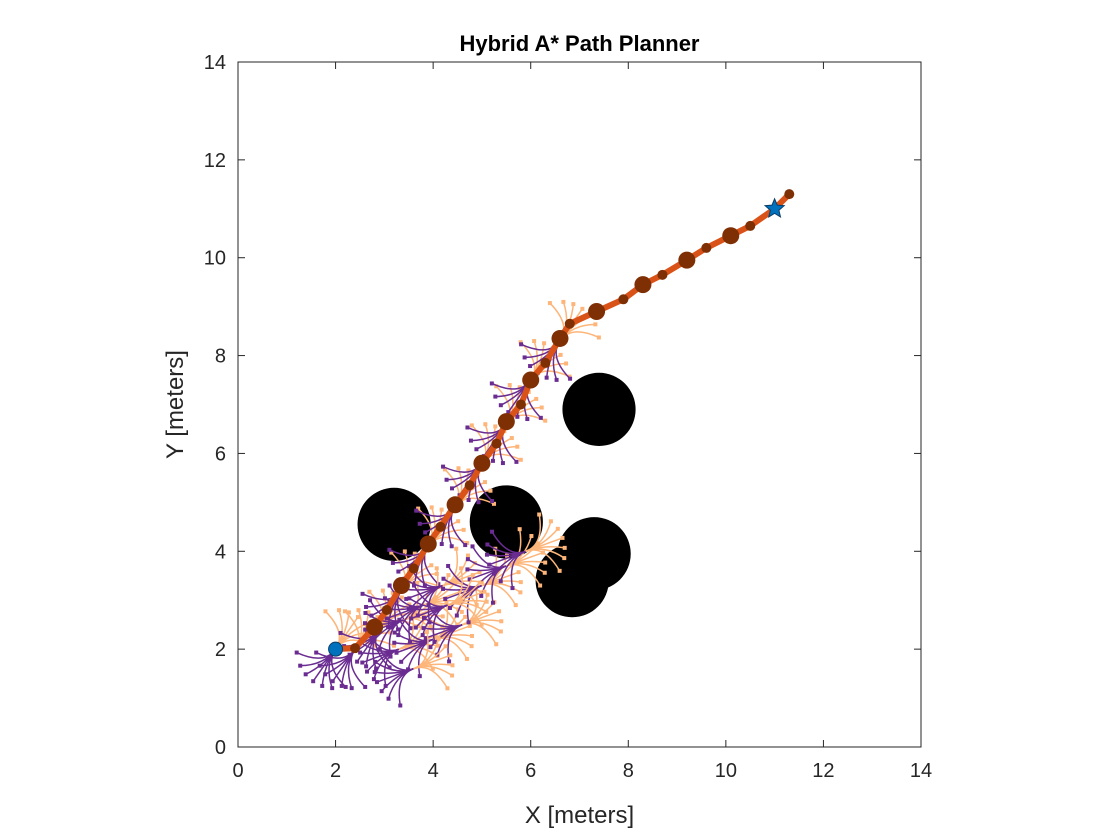 This screenshot has height=840, width=1120. What do you see at coordinates (599, 409) in the screenshot?
I see `obstacle` at bounding box center [599, 409].